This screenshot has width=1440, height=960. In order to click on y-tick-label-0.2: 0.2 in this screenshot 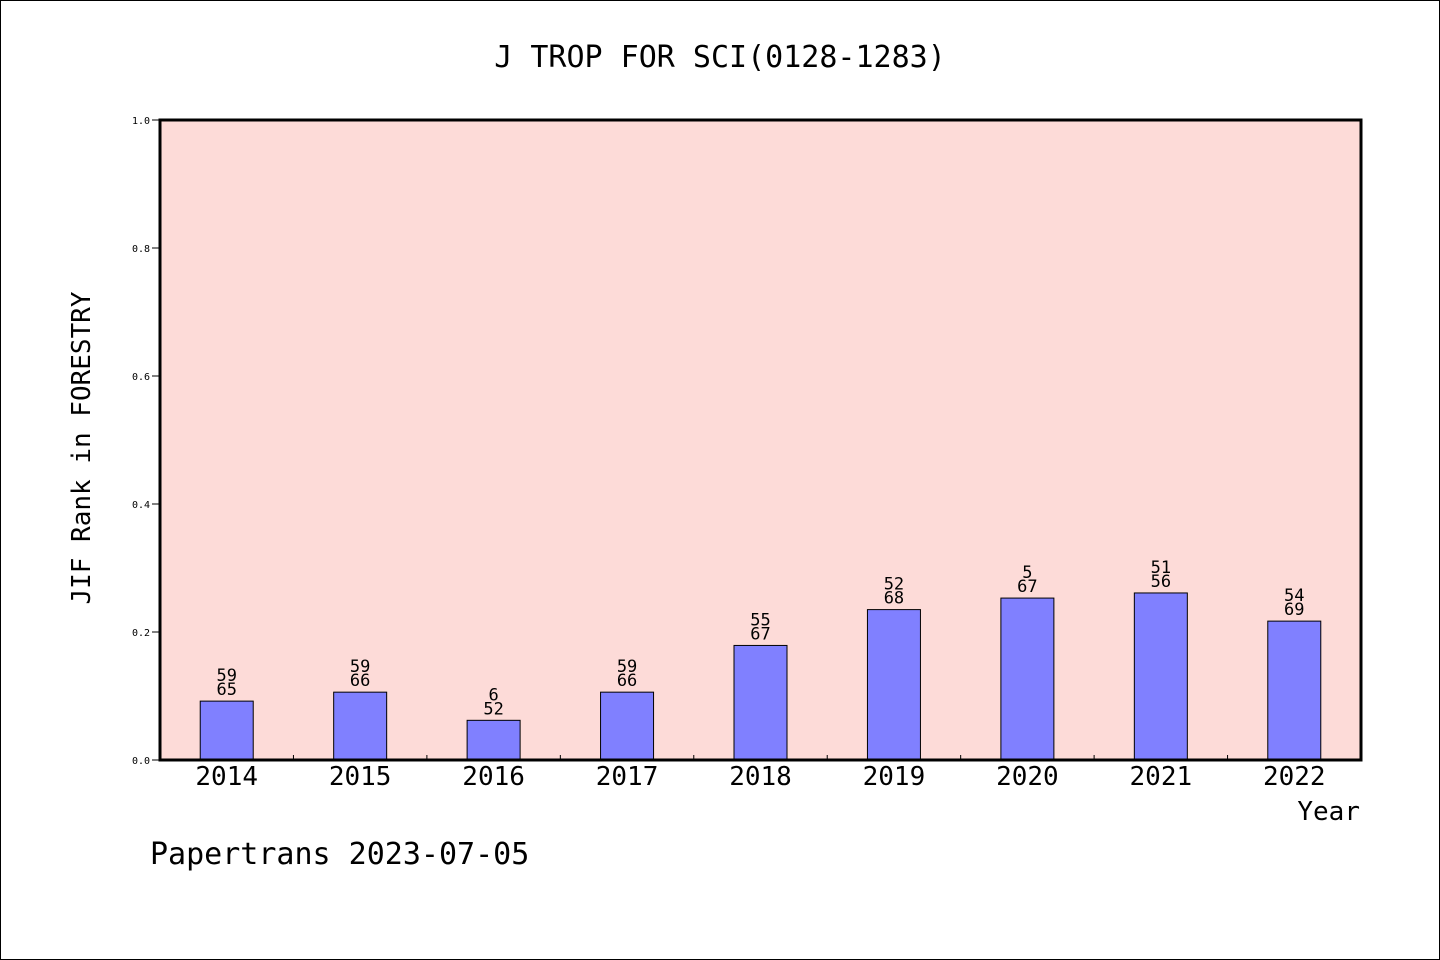, I will do `click(141, 633)`.